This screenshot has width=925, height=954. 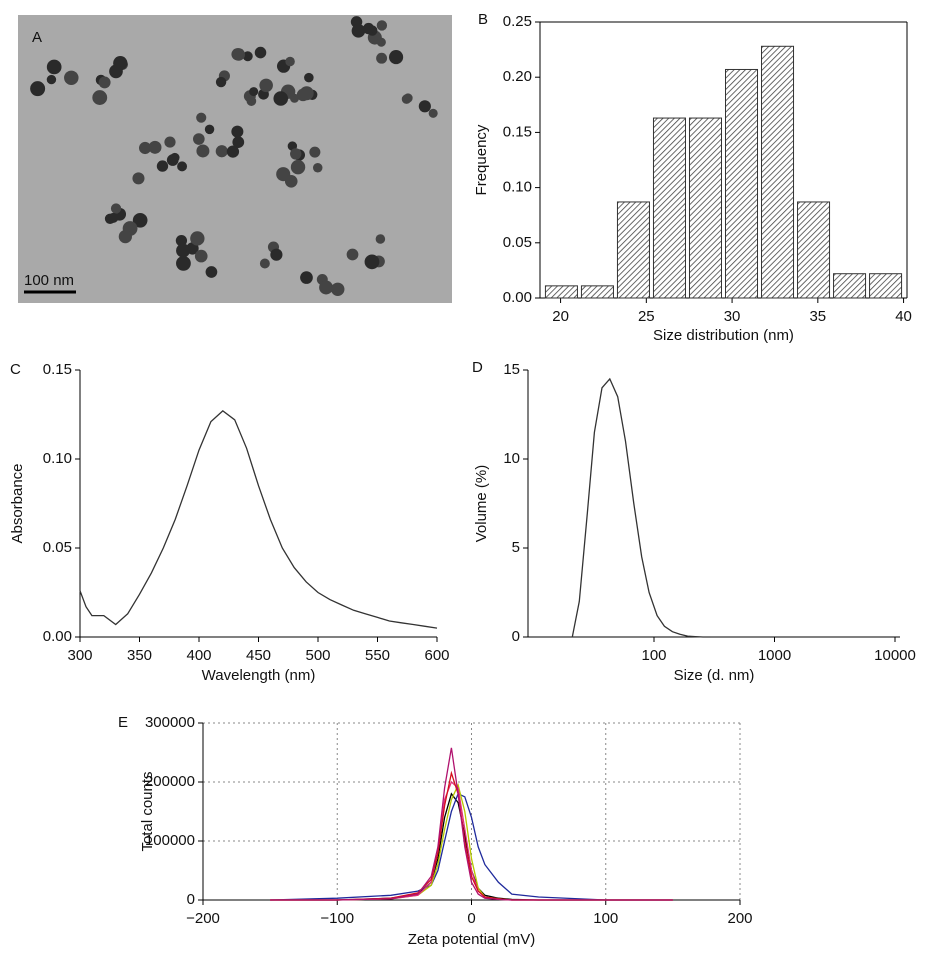 What do you see at coordinates (15, 369) in the screenshot?
I see `panel-label: C` at bounding box center [15, 369].